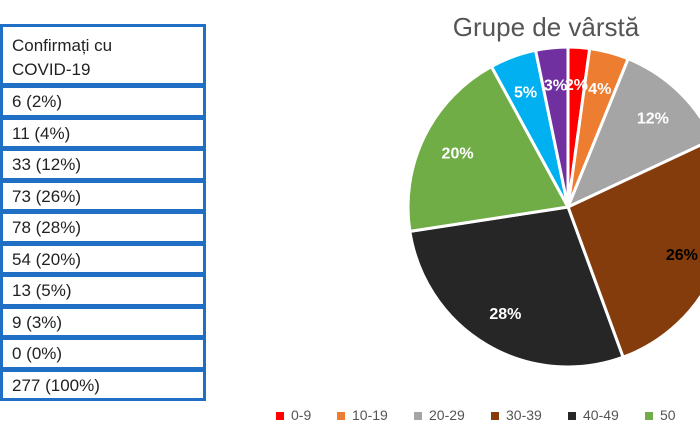 Image resolution: width=700 pixels, height=443 pixels. I want to click on legend-label: 30-39, so click(524, 415).